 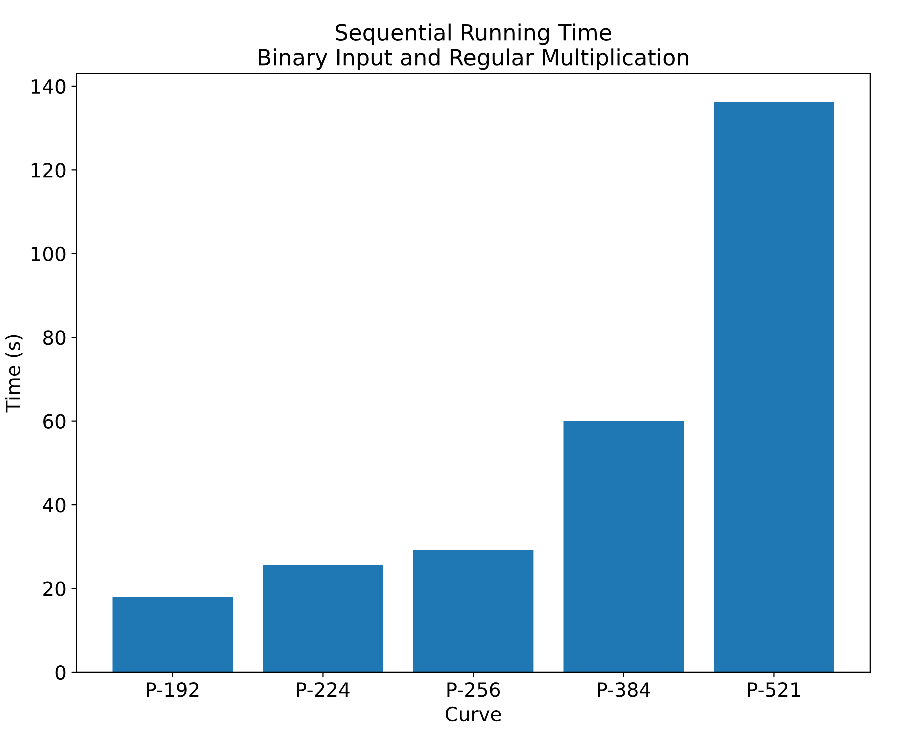 I want to click on x-tick-label: P-256, so click(x=474, y=690).